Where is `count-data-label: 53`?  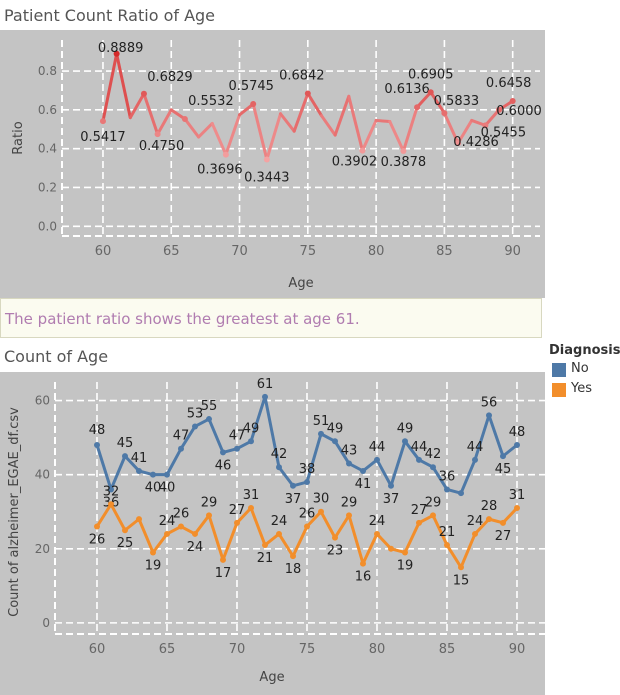
count-data-label: 53 is located at coordinates (195, 413).